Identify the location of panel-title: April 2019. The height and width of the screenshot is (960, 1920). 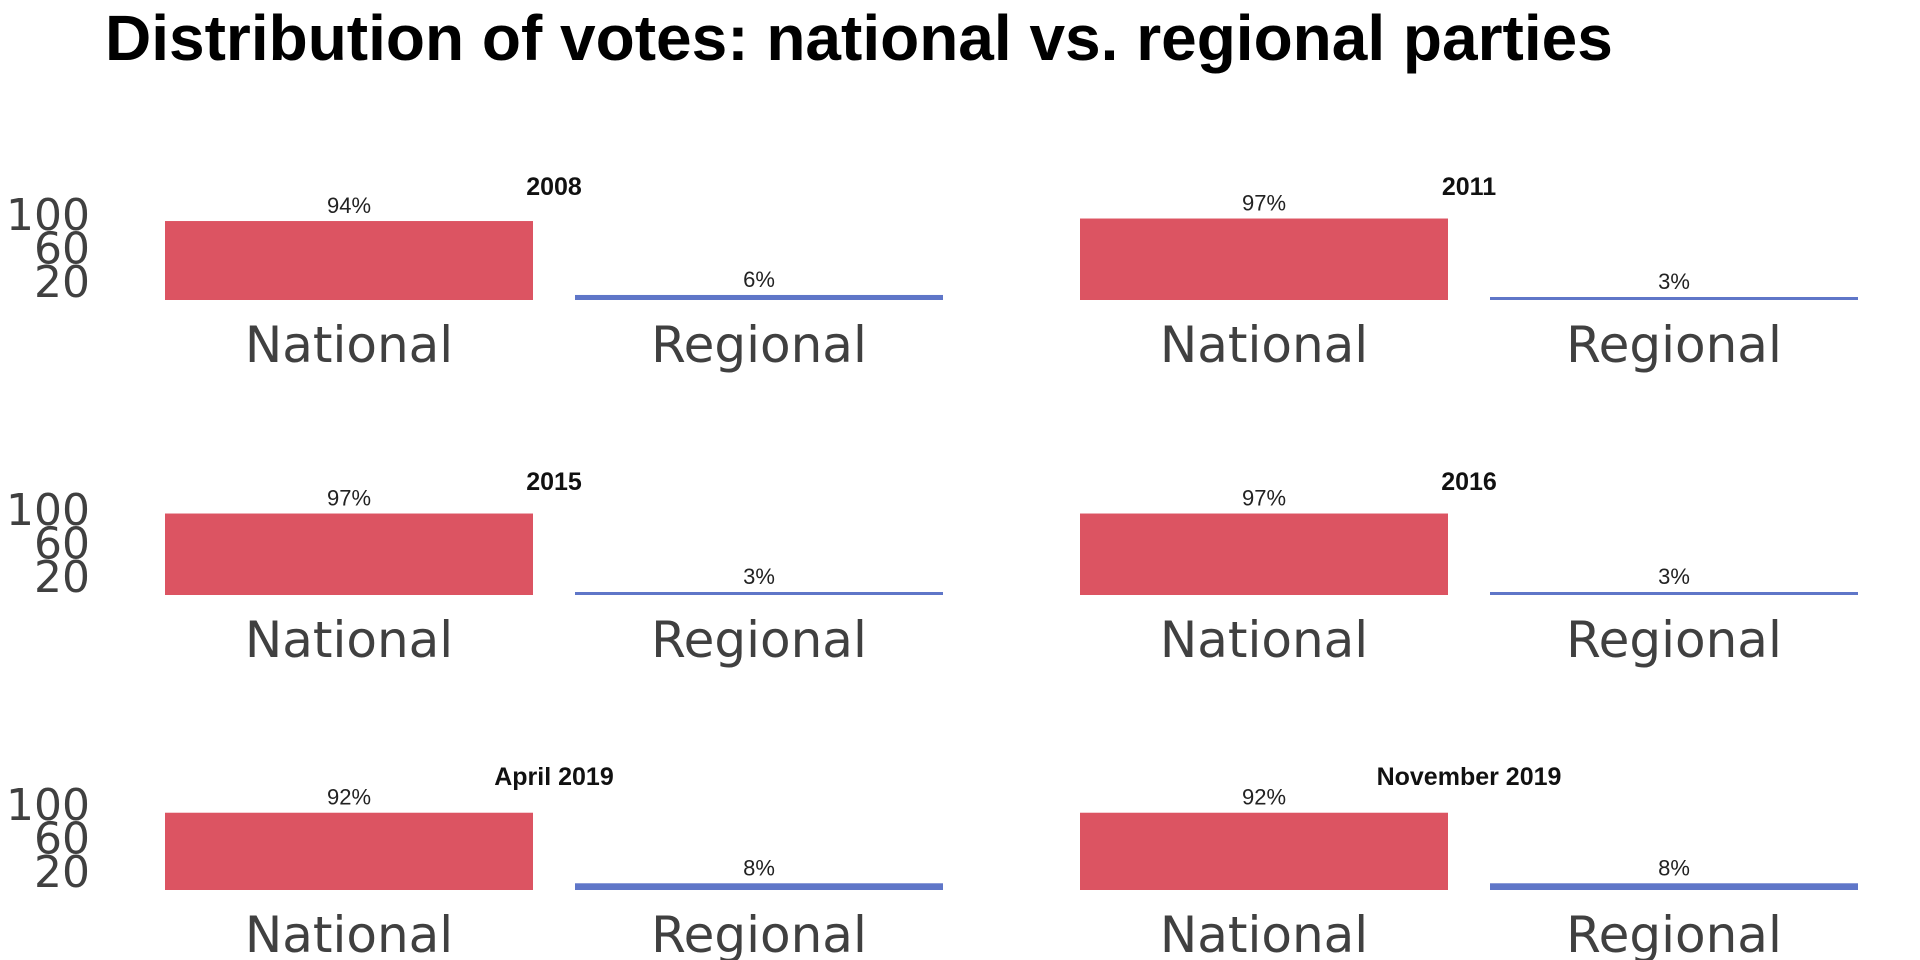
(554, 777).